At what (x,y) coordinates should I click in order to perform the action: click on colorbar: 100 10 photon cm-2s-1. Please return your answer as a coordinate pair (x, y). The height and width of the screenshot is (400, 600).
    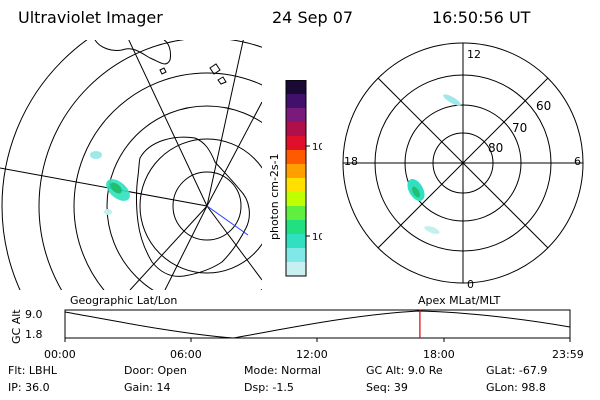
    Looking at the image, I should click on (295, 178).